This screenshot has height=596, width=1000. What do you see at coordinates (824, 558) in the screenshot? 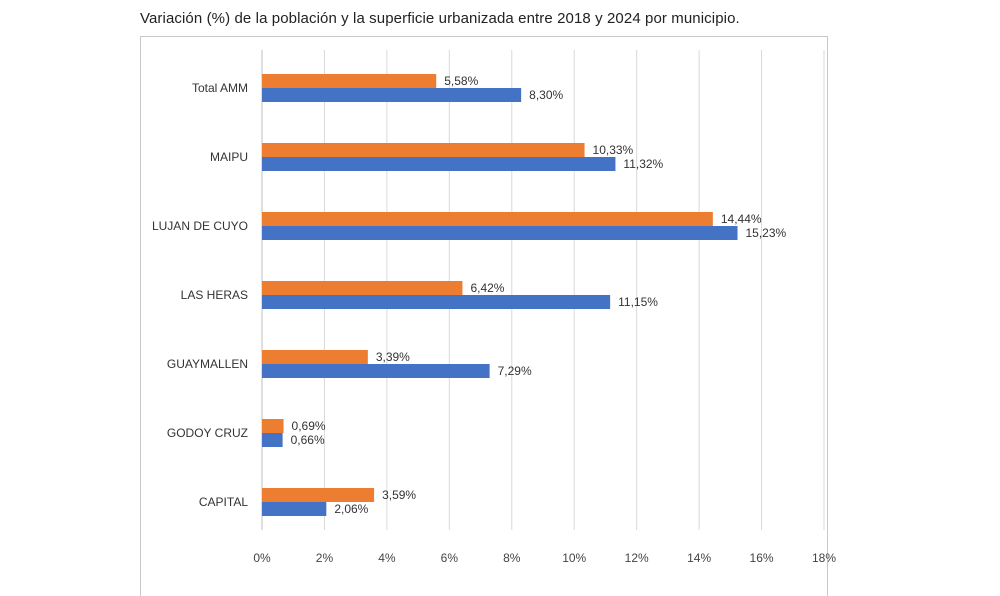
I see `x-tick-label: 18%` at bounding box center [824, 558].